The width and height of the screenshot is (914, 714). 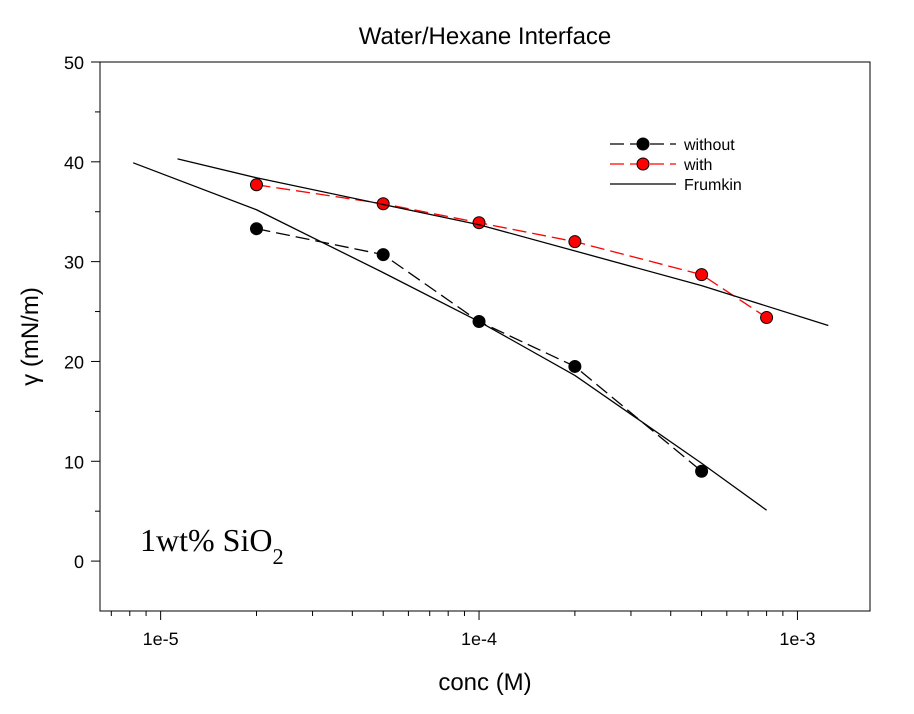 What do you see at coordinates (74, 362) in the screenshot?
I see `y-tick-label: 20` at bounding box center [74, 362].